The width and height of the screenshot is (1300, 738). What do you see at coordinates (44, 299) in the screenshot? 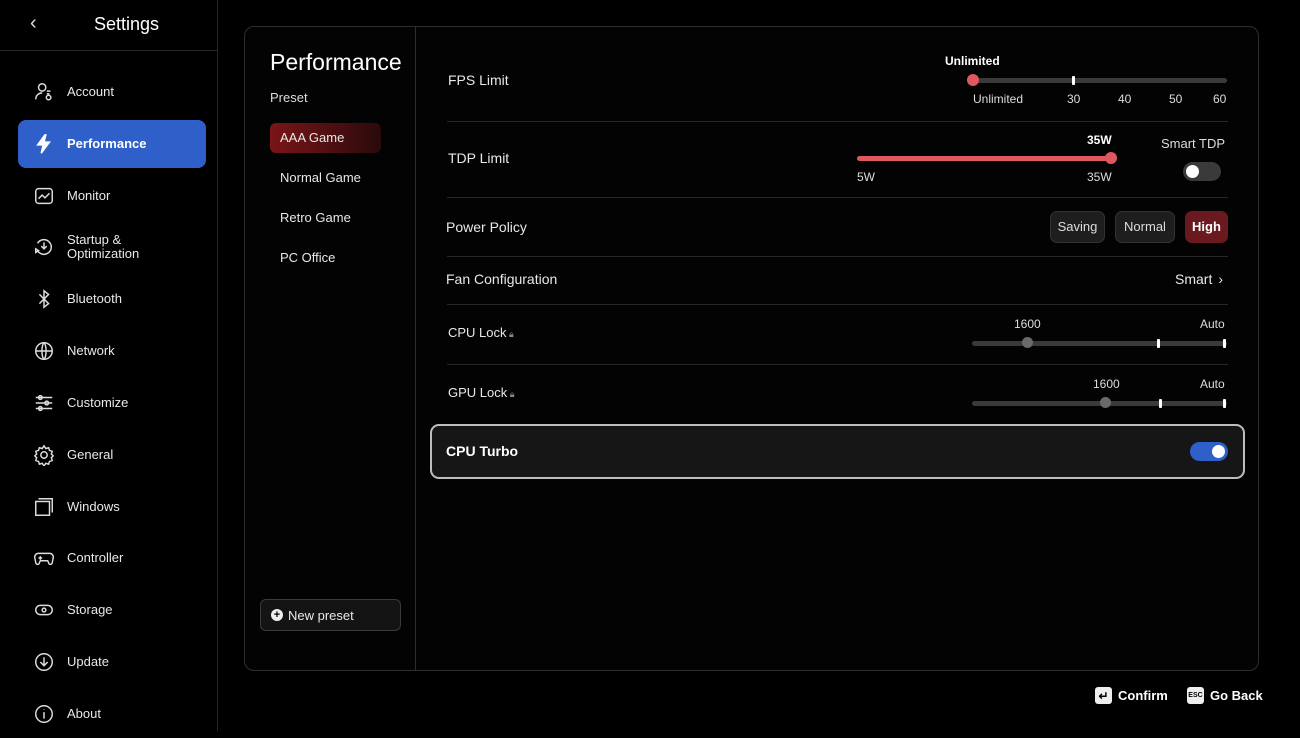
I see `bluetooth-icon` at bounding box center [44, 299].